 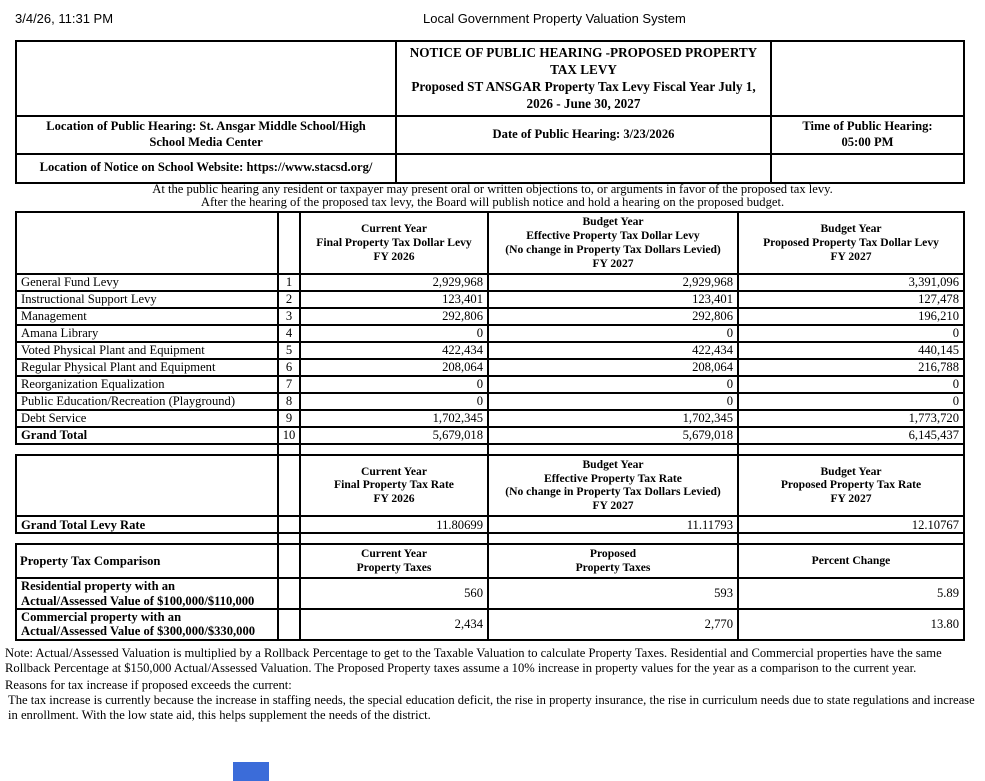 I want to click on table-row: Reorganization Equalization 7 0 0 0, so click(x=490, y=384).